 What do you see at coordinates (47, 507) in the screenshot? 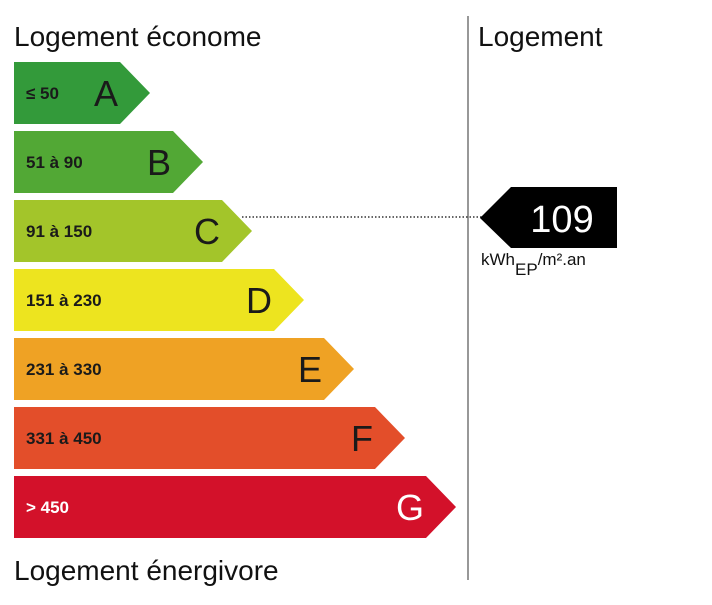
I see `class-range: > 450` at bounding box center [47, 507].